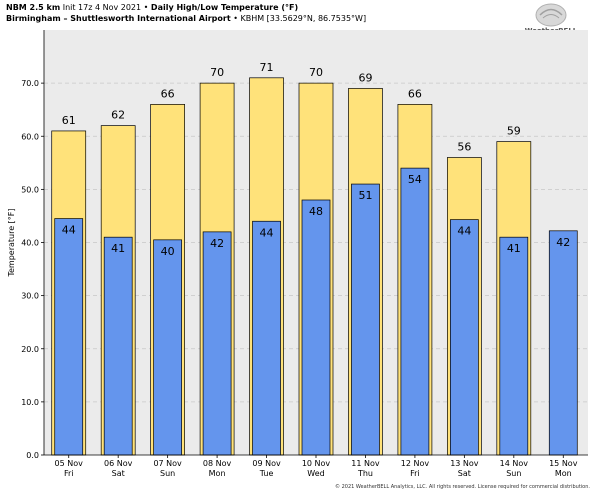 The width and height of the screenshot is (600, 493). Describe the element at coordinates (118, 463) in the screenshot. I see `x-tick-date: 06 Nov` at that location.